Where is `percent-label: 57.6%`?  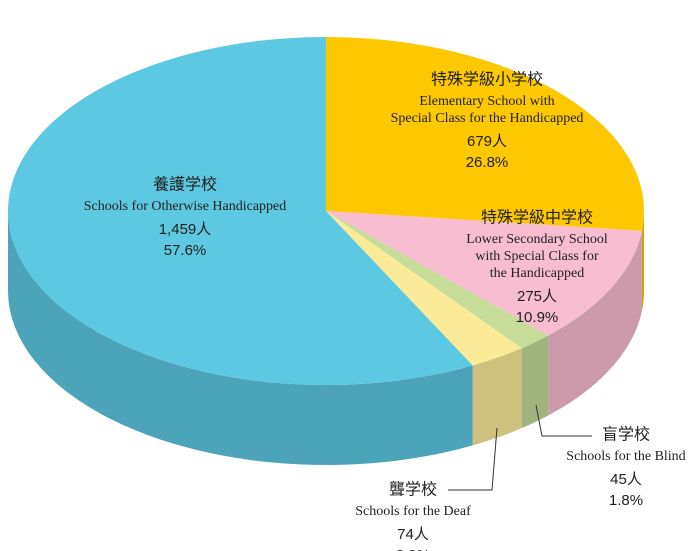
percent-label: 57.6% is located at coordinates (185, 250).